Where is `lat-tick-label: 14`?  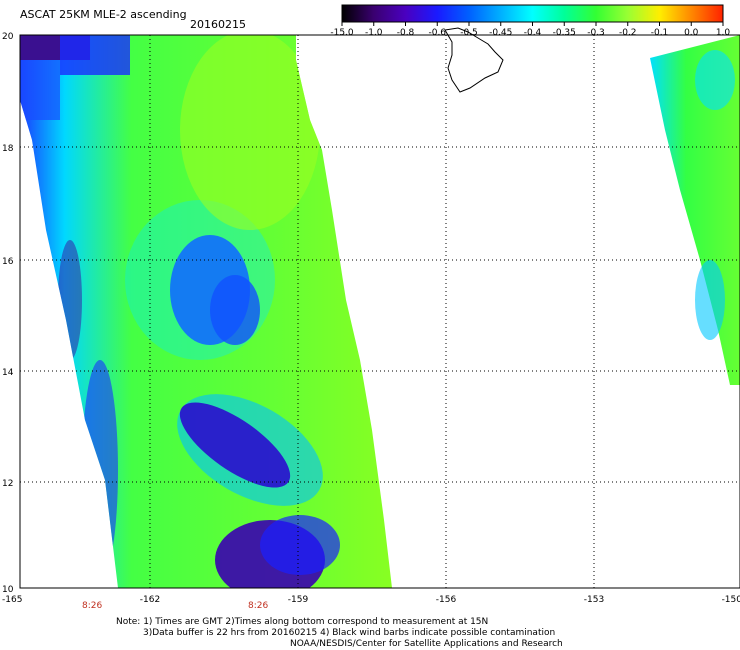 lat-tick-label: 14 is located at coordinates (8, 373).